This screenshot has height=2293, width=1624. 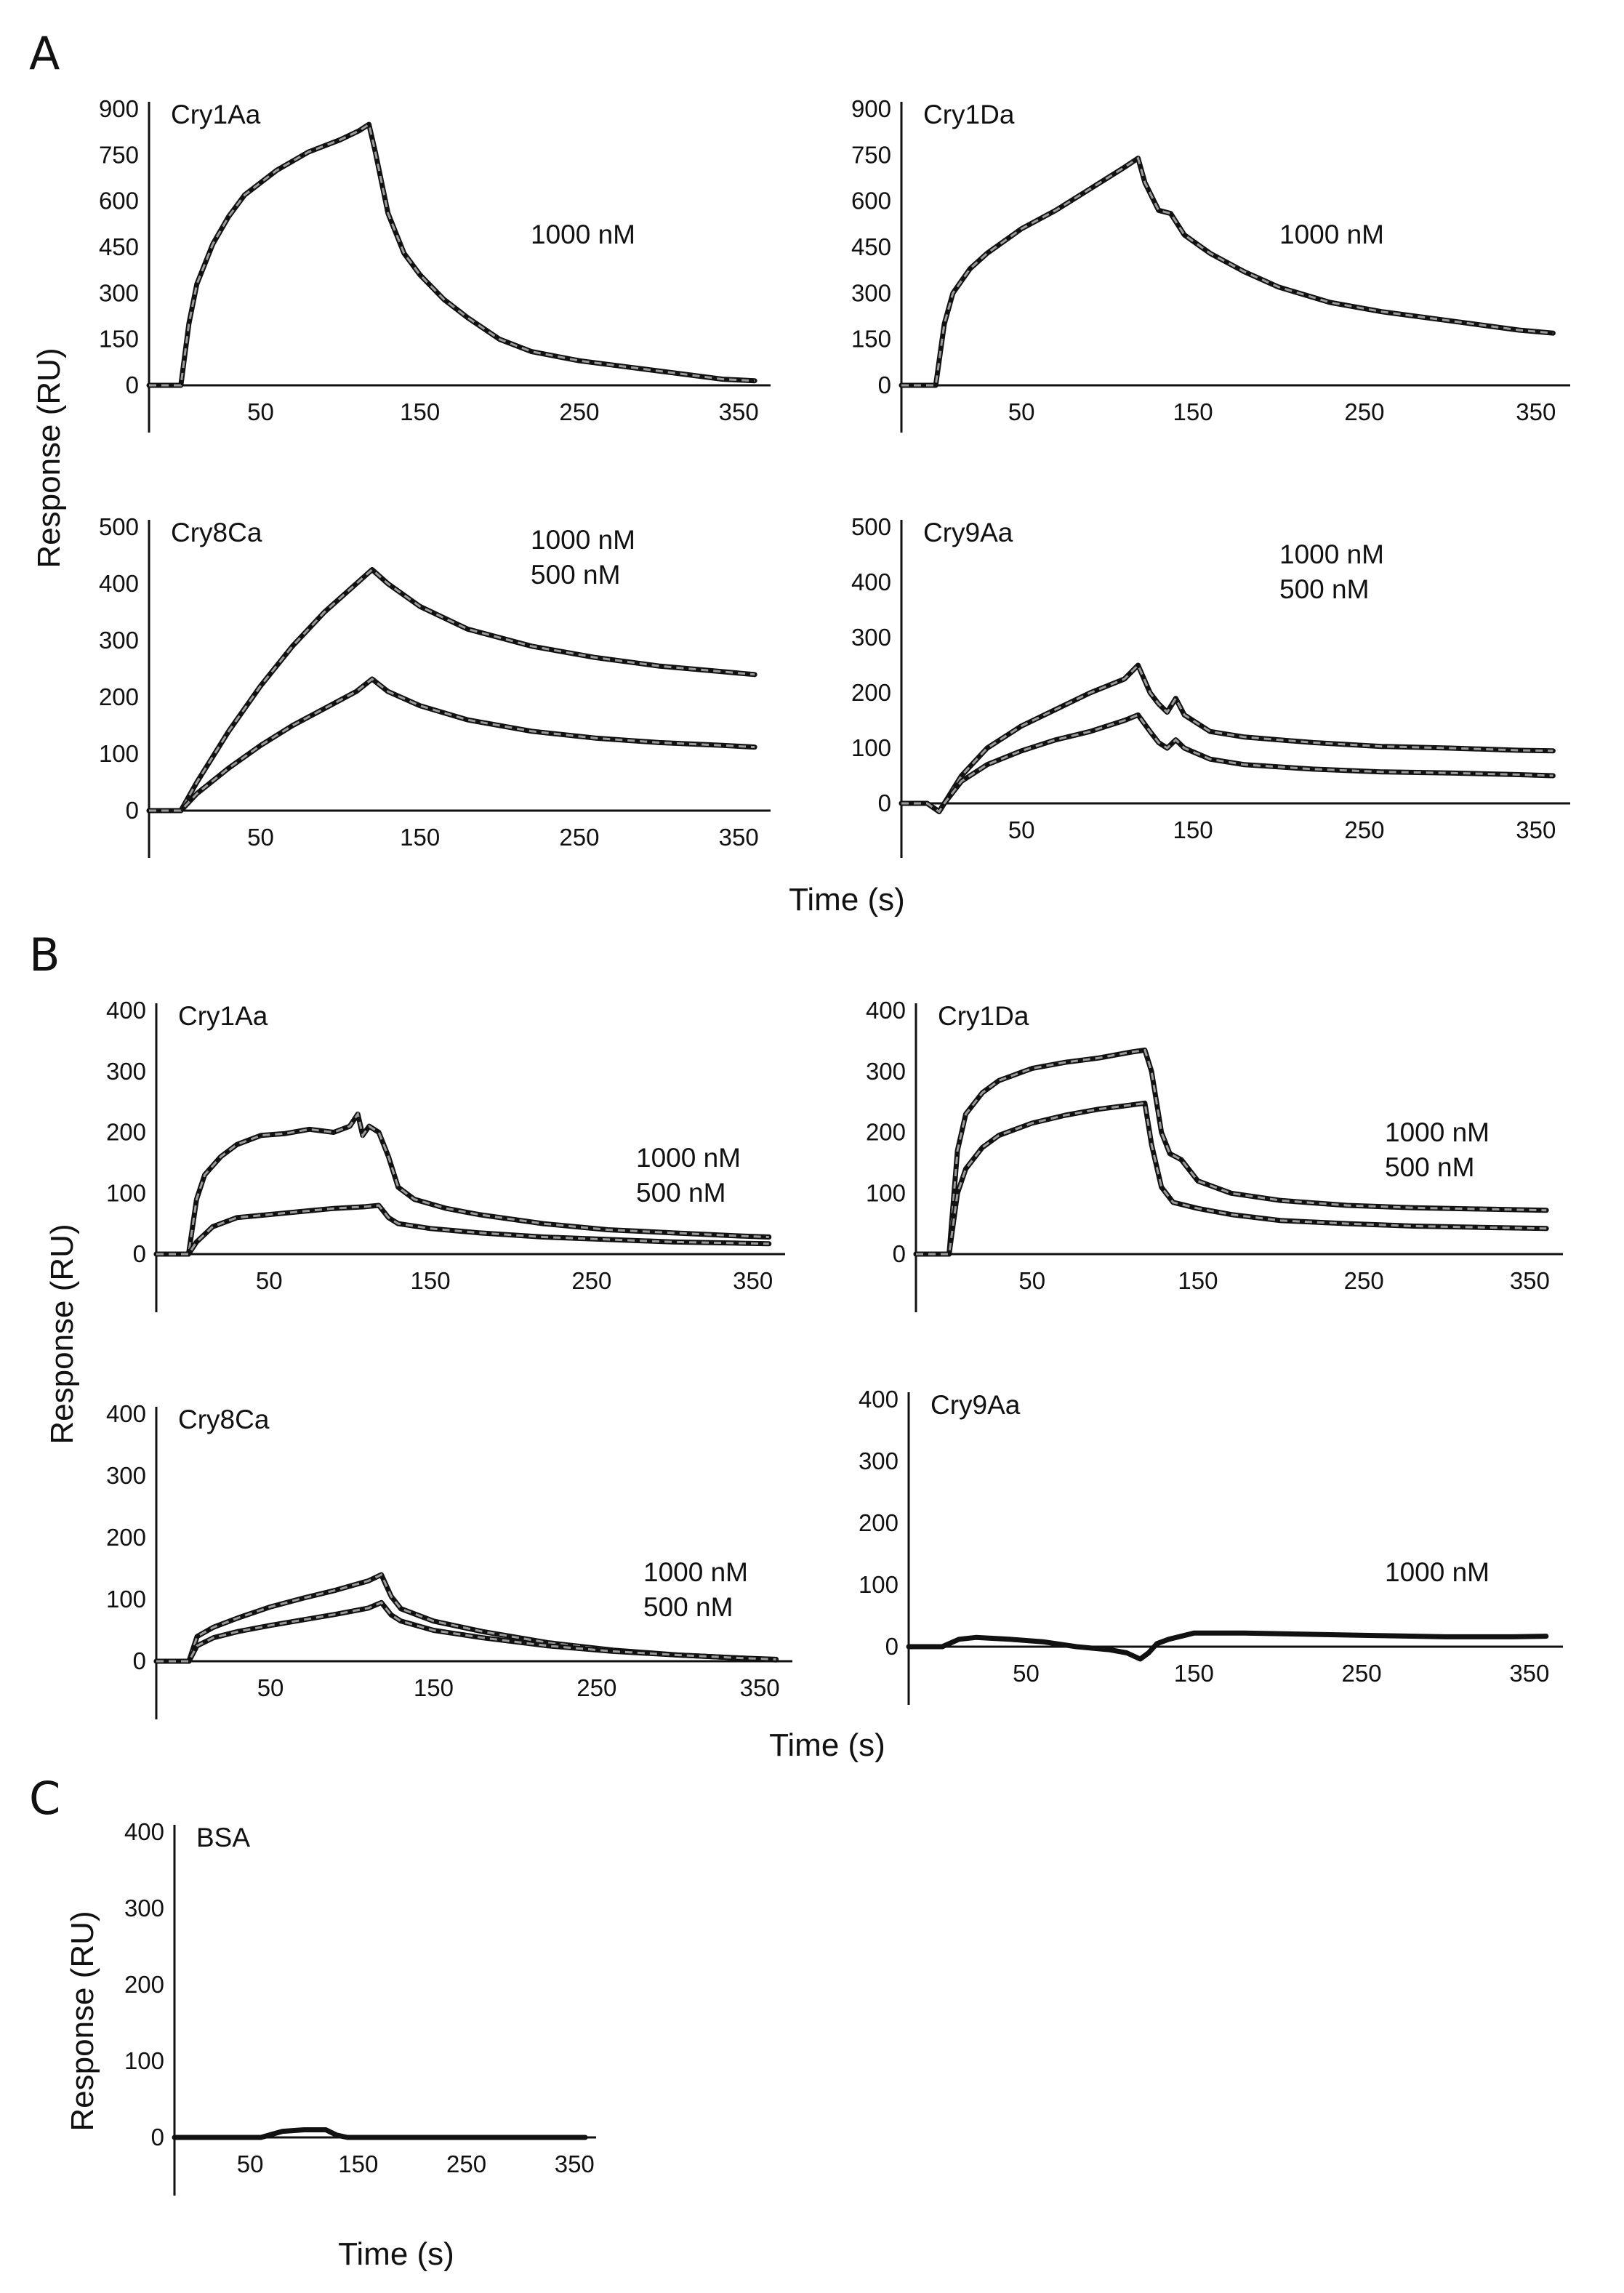 I want to click on panel-label-b: B, so click(x=44, y=954).